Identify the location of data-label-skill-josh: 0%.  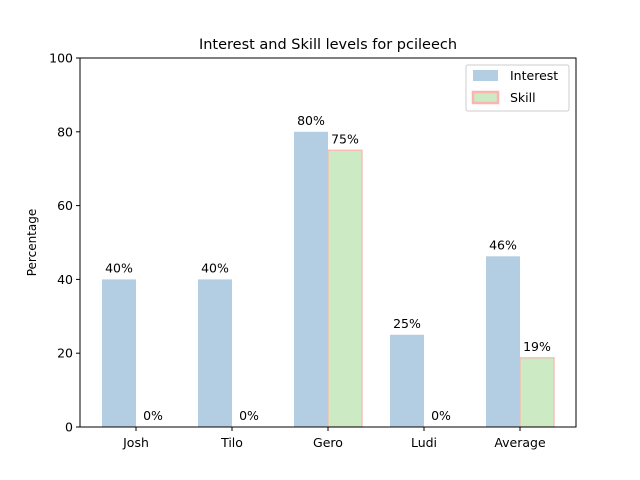
(153, 415).